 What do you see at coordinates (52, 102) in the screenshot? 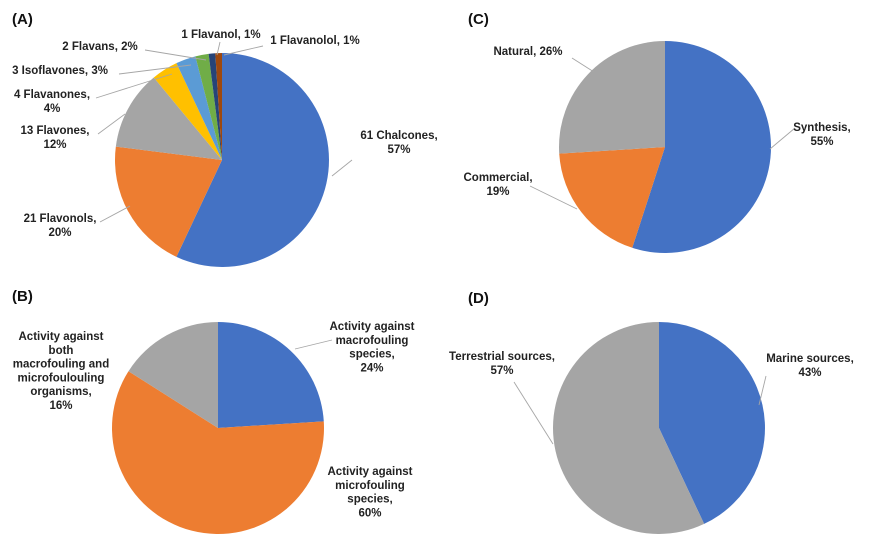
I see `slice-label: 4 Flavanones, 4%` at bounding box center [52, 102].